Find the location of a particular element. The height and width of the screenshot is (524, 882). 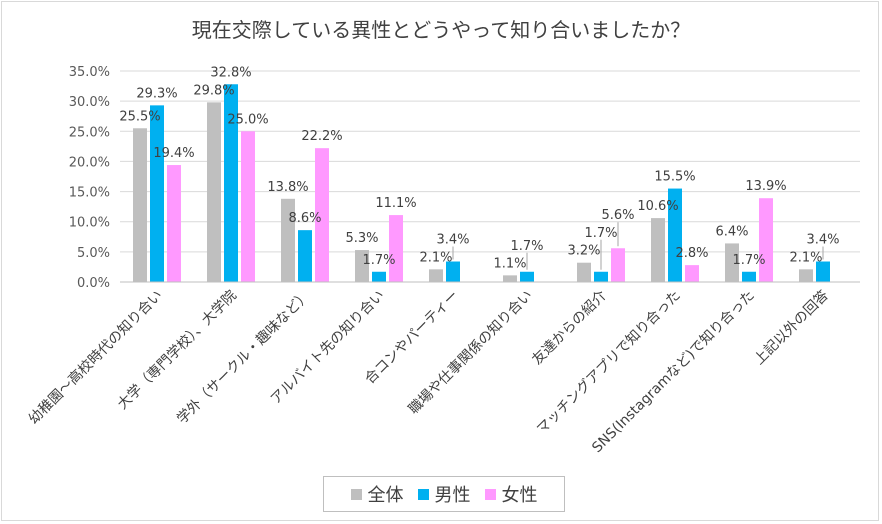

chart-title: 現在交際している異性とどうやって知り合いましたか？ is located at coordinates (441, 30).